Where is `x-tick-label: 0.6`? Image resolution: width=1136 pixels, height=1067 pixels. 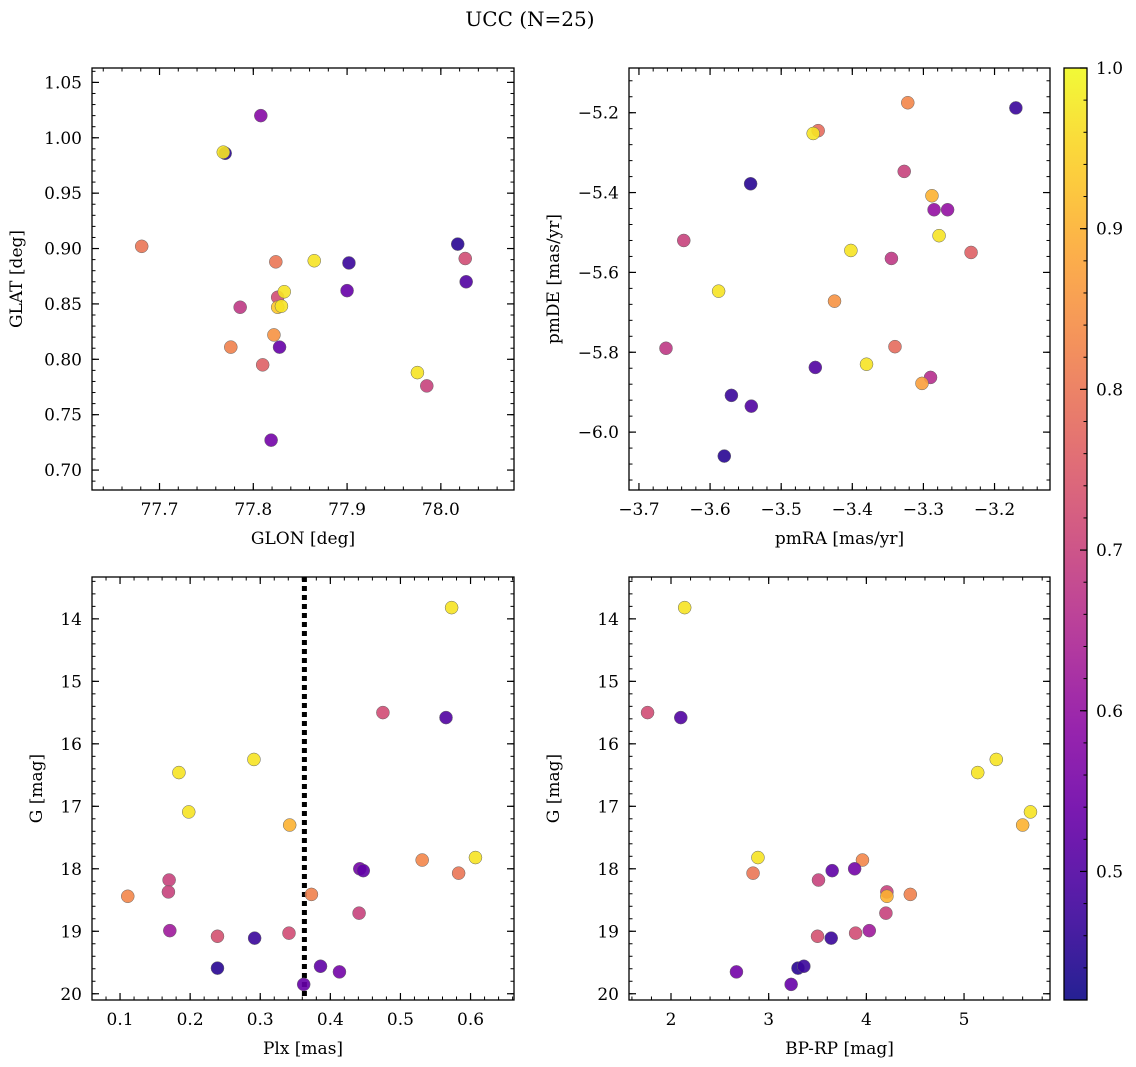
x-tick-label: 0.6 is located at coordinates (470, 1020).